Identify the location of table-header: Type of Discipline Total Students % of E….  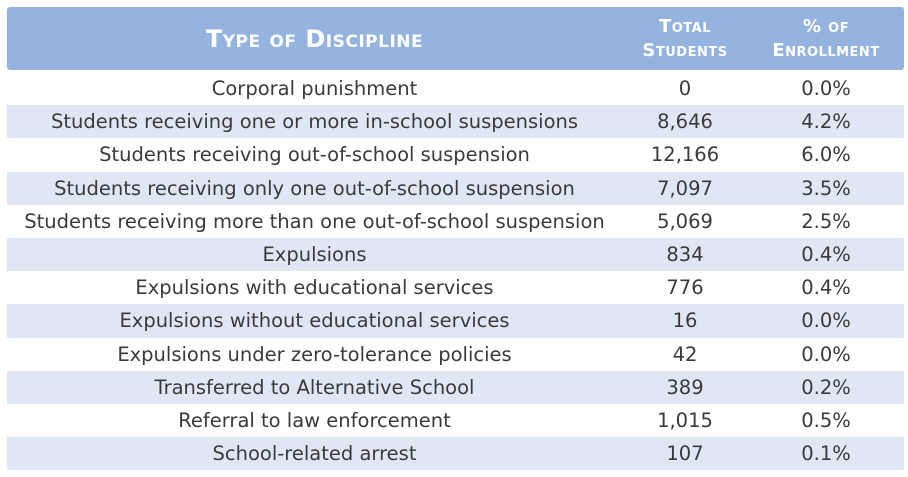
(455, 38).